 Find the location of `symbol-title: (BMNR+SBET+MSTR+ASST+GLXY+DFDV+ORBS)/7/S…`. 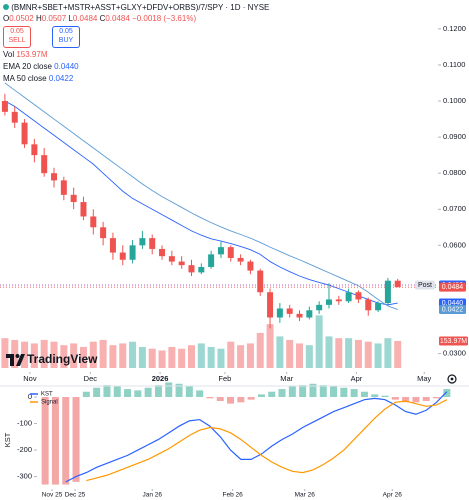

symbol-title: (BMNR+SBET+MSTR+ASST+GLXY+DFDV+ORBS)/7/S… is located at coordinates (140, 7).